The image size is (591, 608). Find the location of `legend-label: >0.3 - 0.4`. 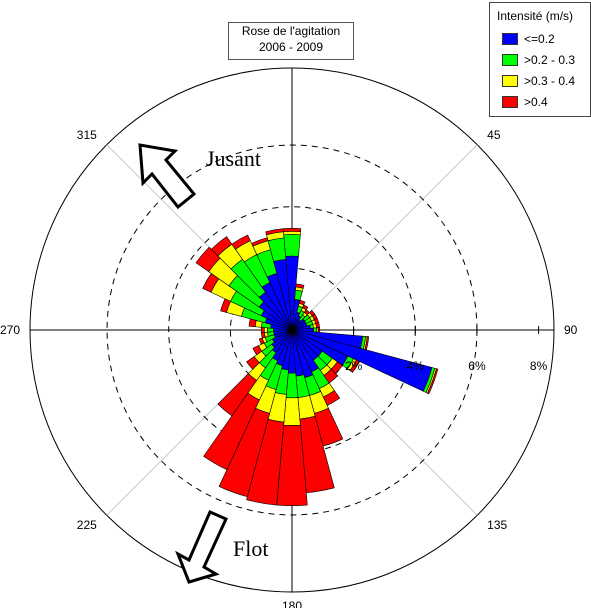

legend-label: >0.3 - 0.4 is located at coordinates (550, 81).